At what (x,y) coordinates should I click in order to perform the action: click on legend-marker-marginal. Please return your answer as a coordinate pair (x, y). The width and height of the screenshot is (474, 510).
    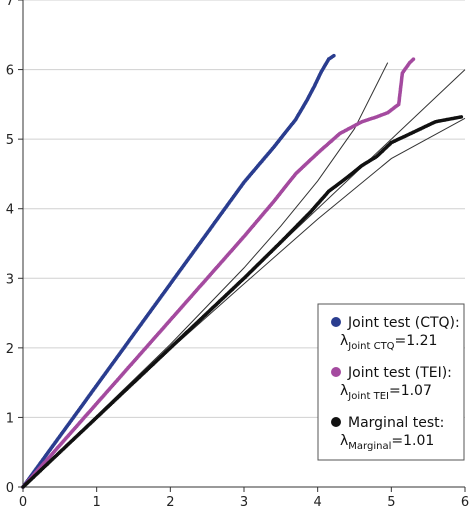
    Looking at the image, I should click on (336, 422).